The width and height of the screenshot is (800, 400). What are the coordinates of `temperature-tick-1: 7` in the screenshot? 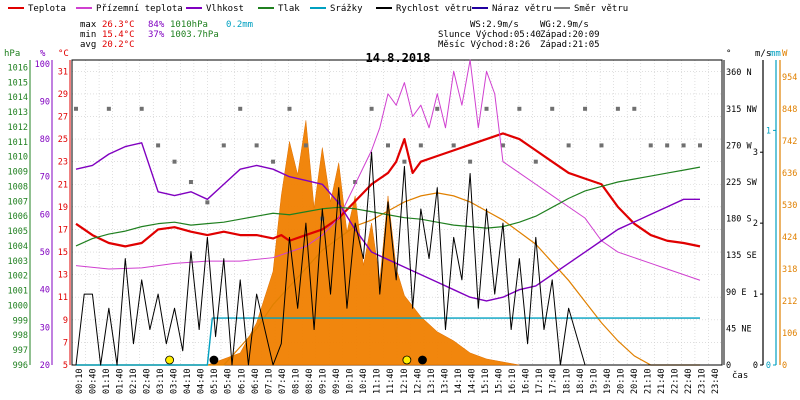 It's located at (65, 343).